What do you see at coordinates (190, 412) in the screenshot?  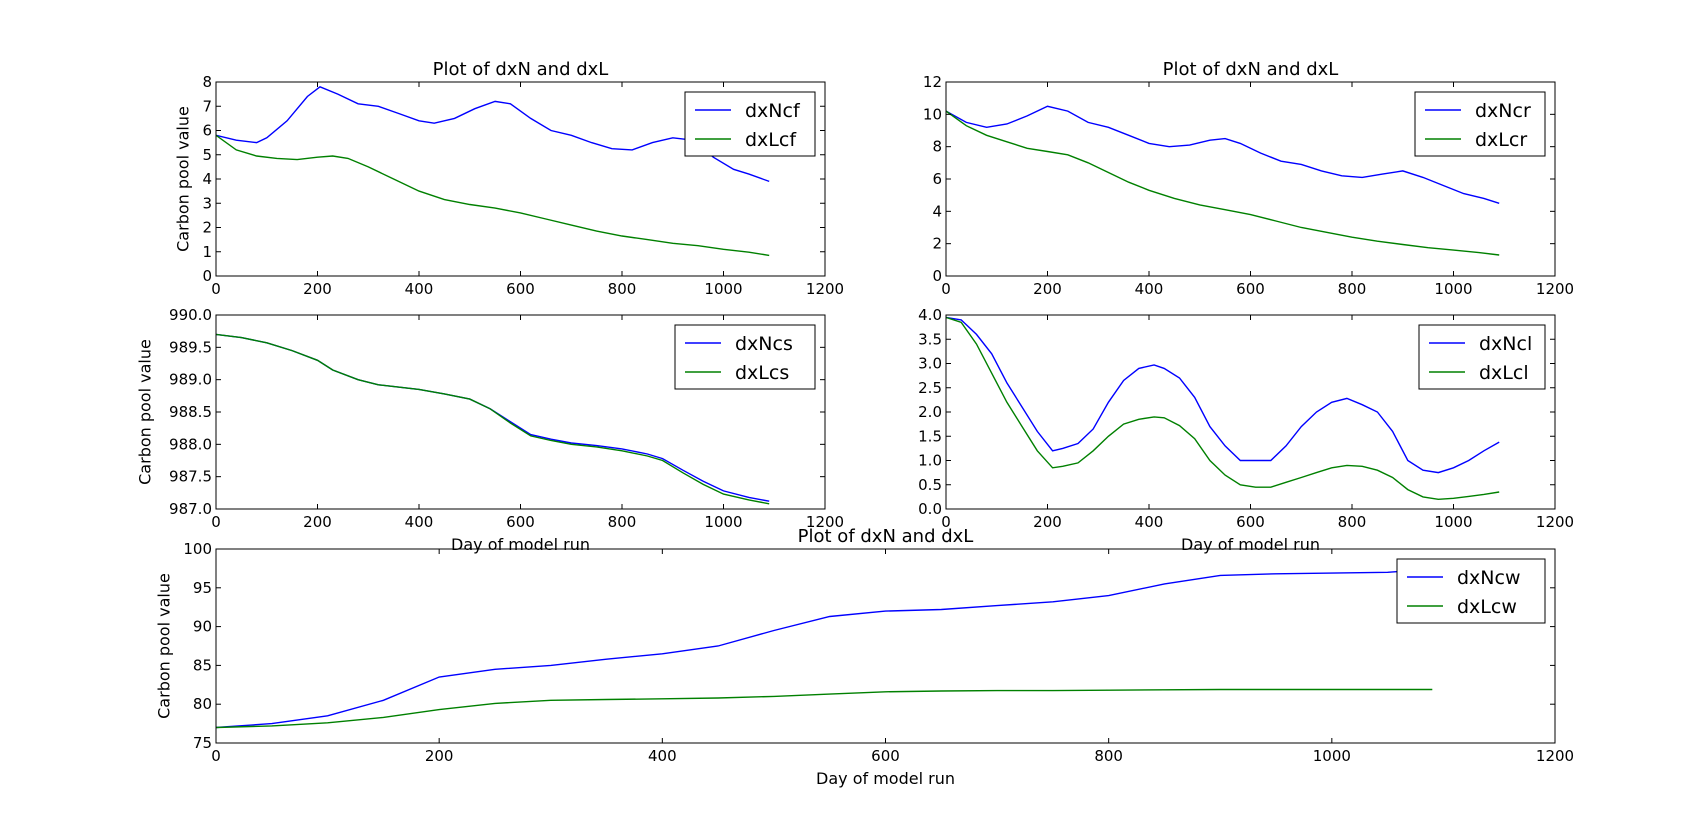 I see `y-tick-label: 988.5` at bounding box center [190, 412].